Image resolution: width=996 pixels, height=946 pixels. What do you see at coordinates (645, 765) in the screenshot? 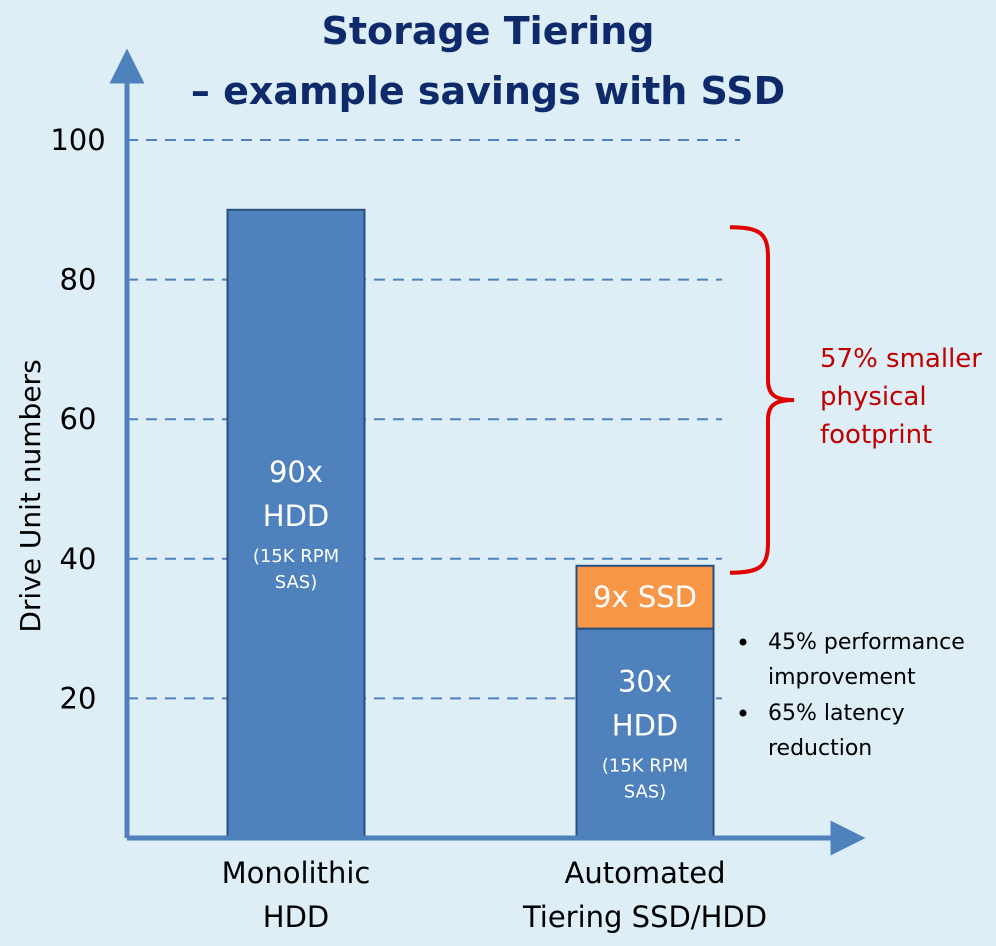
I see `bar-2-seg-1-sublabel-1: (15K RPM` at bounding box center [645, 765].